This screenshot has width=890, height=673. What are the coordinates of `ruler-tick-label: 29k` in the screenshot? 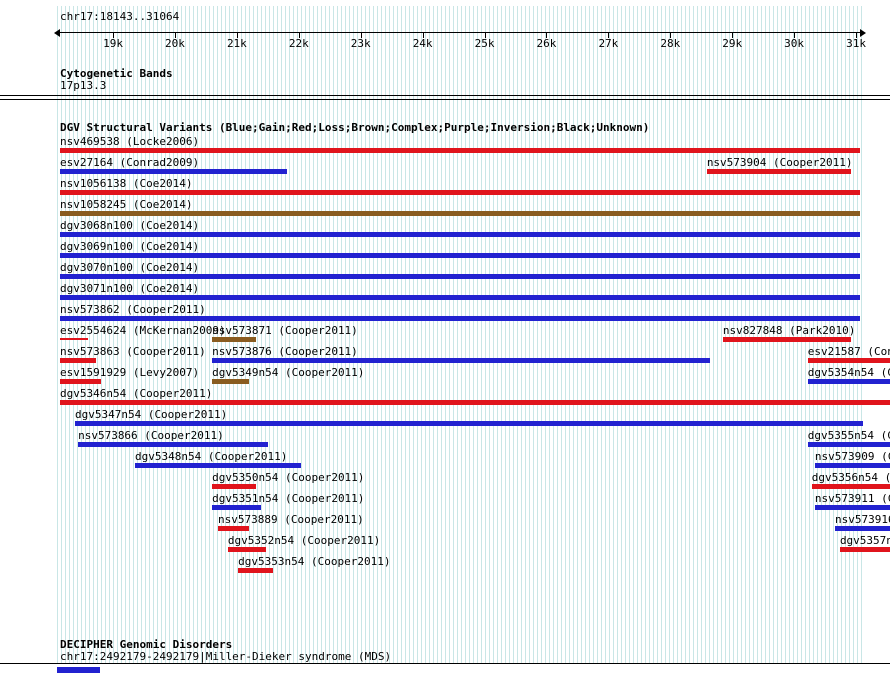 It's located at (732, 43).